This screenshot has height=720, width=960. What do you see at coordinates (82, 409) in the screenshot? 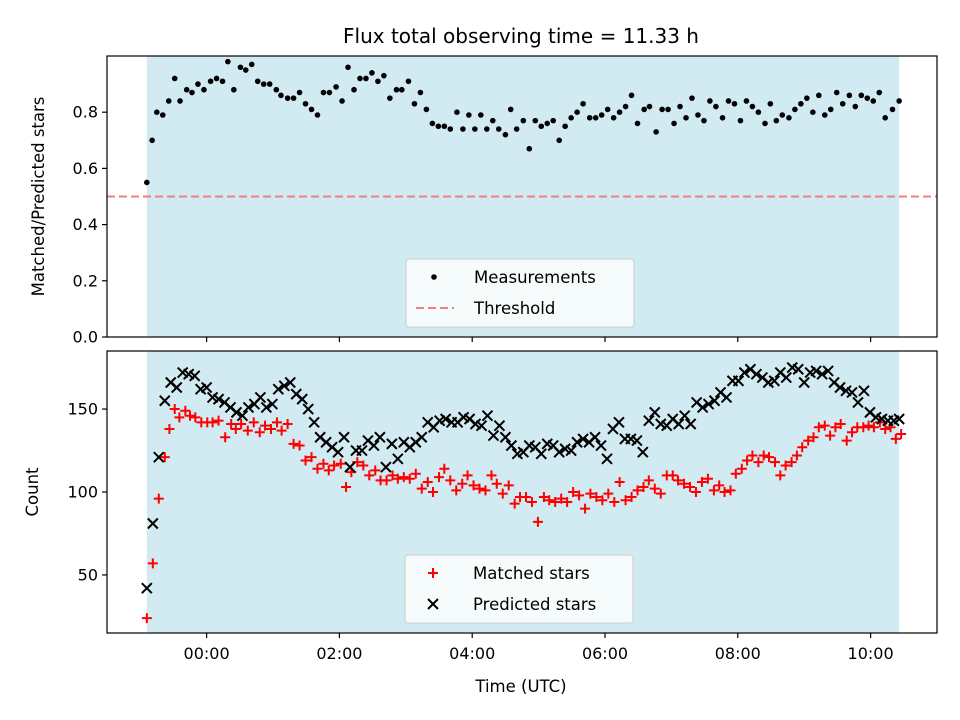
I see `y-tick-label: 150` at bounding box center [82, 409].